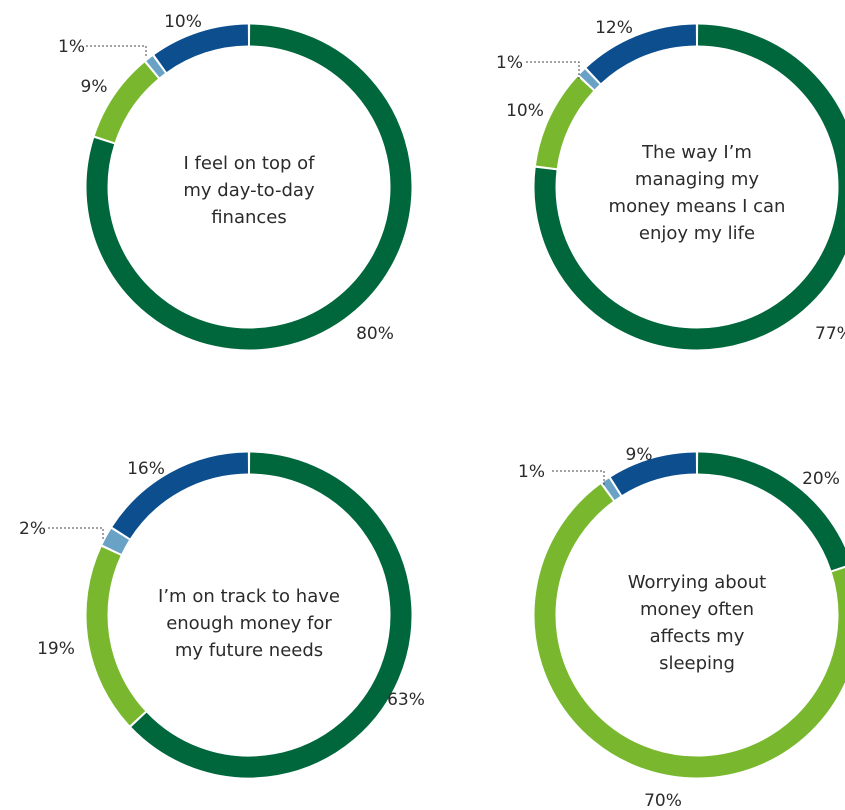 Image resolution: width=845 pixels, height=810 pixels. What do you see at coordinates (696, 152) in the screenshot?
I see `chart-title-line: The way I’m` at bounding box center [696, 152].